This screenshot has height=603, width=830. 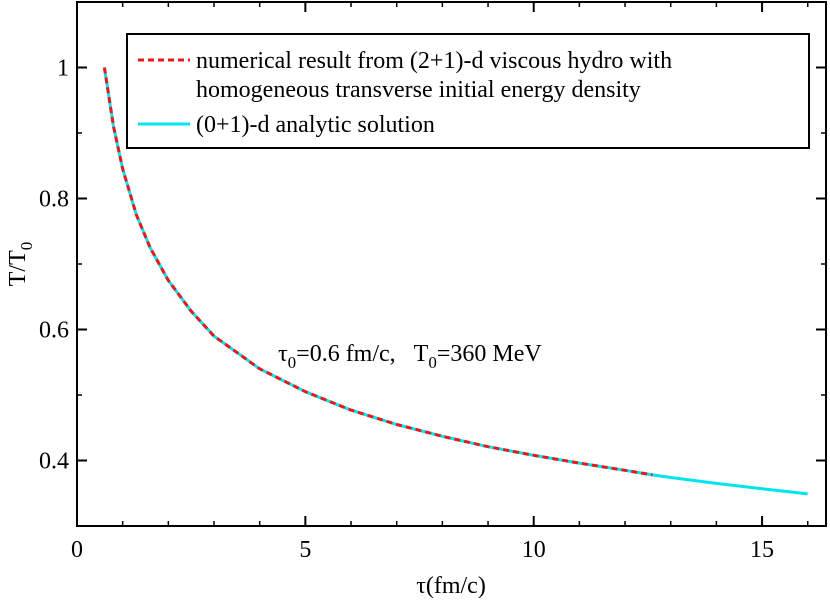 What do you see at coordinates (432, 362) in the screenshot?
I see `anno-T-sub: 0` at bounding box center [432, 362].